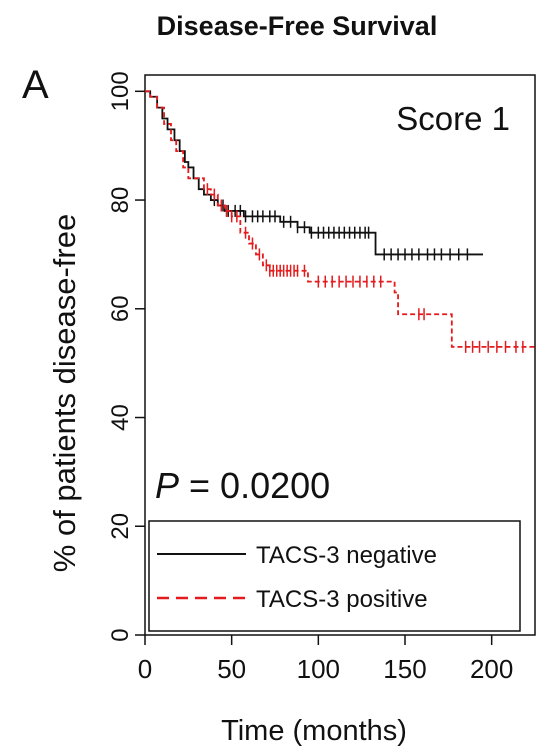 This screenshot has width=545, height=755. Describe the element at coordinates (120, 91) in the screenshot. I see `y-tick-label: 100` at that location.